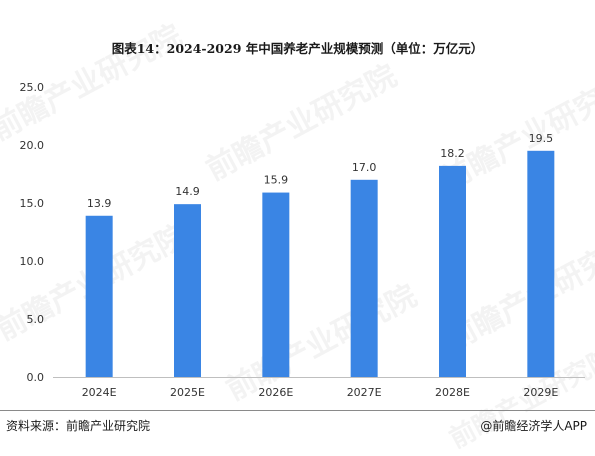  Describe the element at coordinates (32, 261) in the screenshot. I see `y-tick-label: 10.0` at that location.